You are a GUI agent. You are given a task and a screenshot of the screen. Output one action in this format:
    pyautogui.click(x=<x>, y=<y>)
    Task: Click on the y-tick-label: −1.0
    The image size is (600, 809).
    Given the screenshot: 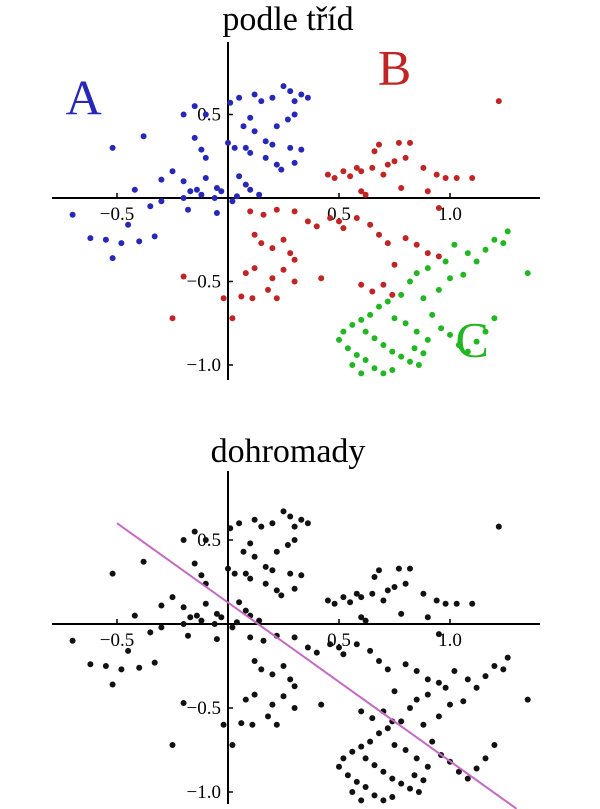 What is the action you would take?
    pyautogui.click(x=204, y=365)
    